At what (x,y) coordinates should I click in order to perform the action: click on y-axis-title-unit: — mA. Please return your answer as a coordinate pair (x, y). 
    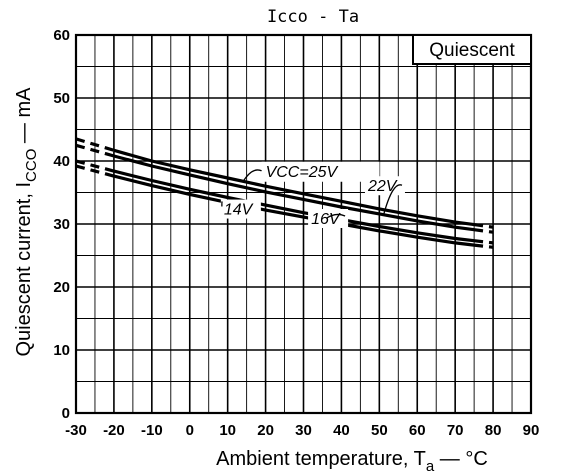
    Looking at the image, I should click on (24, 118).